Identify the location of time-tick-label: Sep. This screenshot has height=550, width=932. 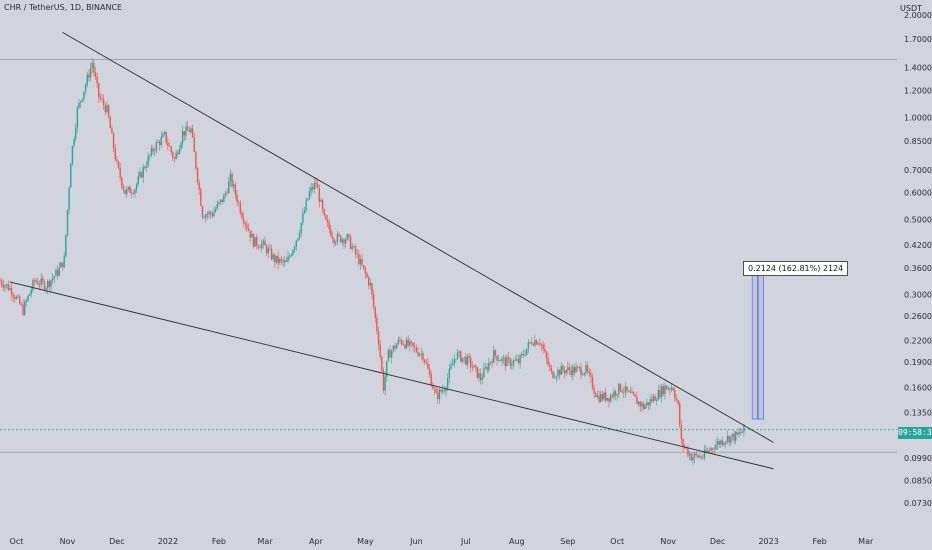
(567, 541).